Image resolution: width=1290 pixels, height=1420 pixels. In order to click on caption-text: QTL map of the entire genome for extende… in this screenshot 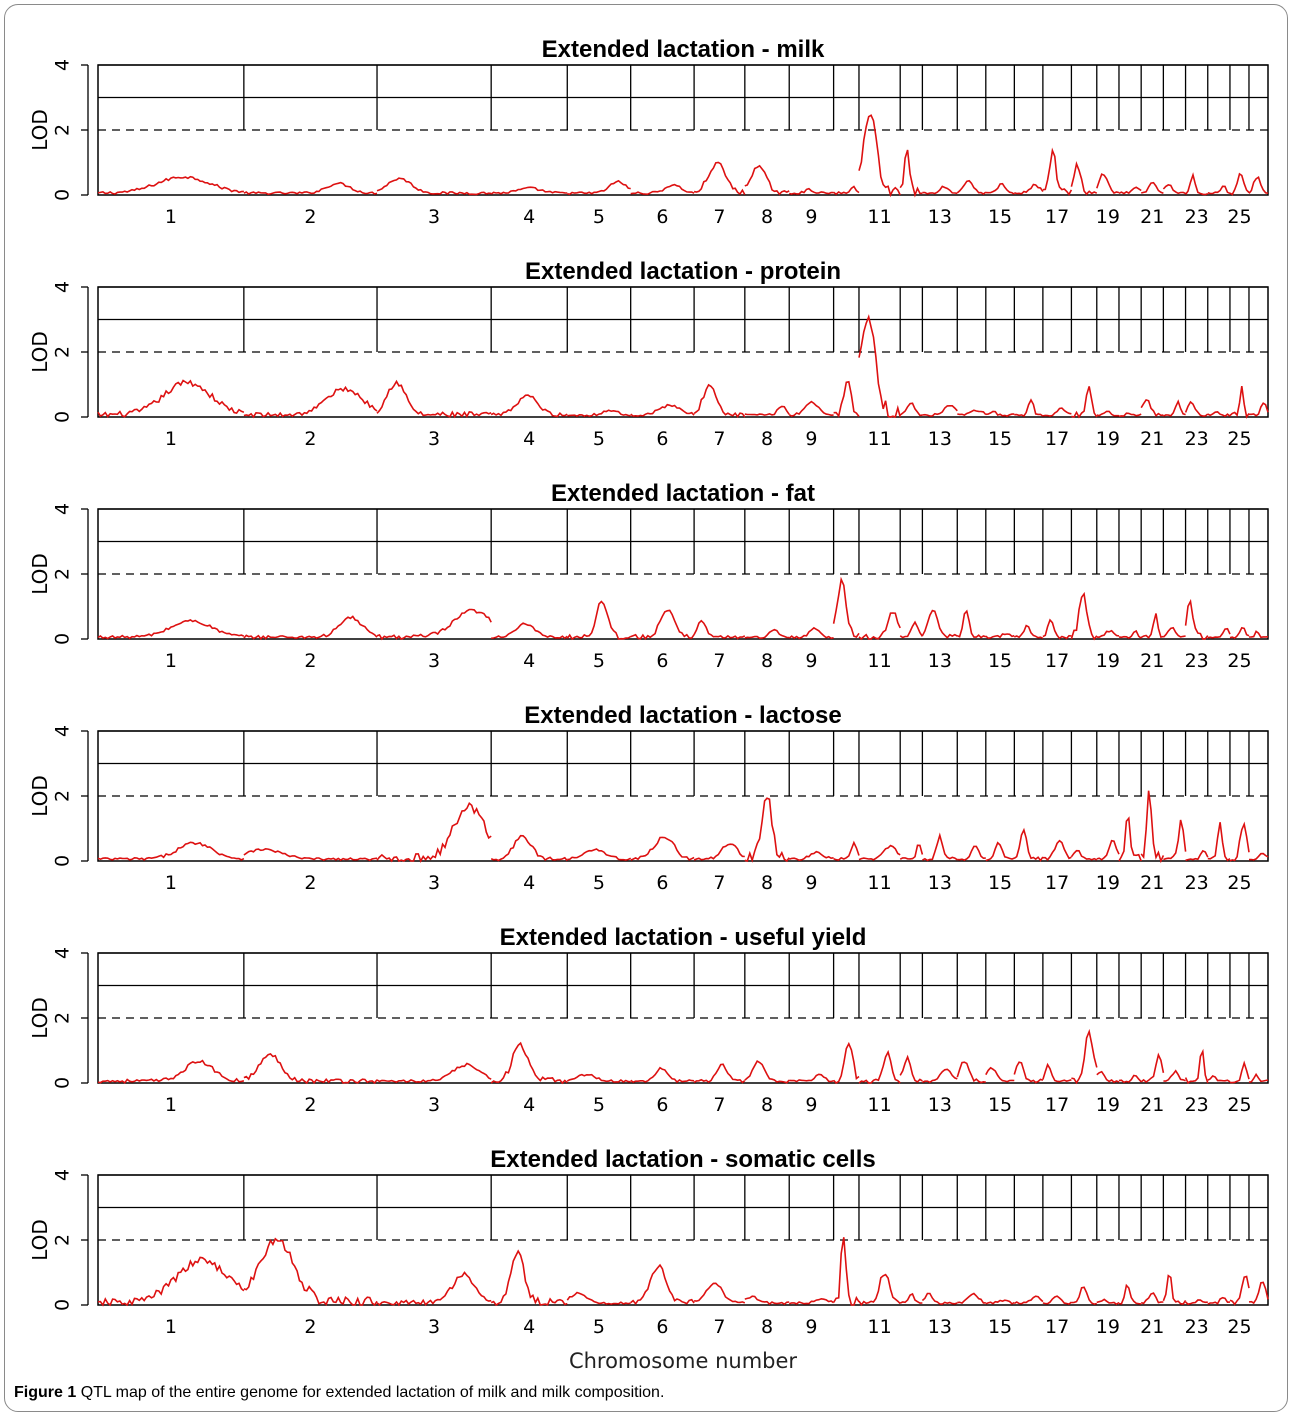, I will do `click(372, 1392)`.